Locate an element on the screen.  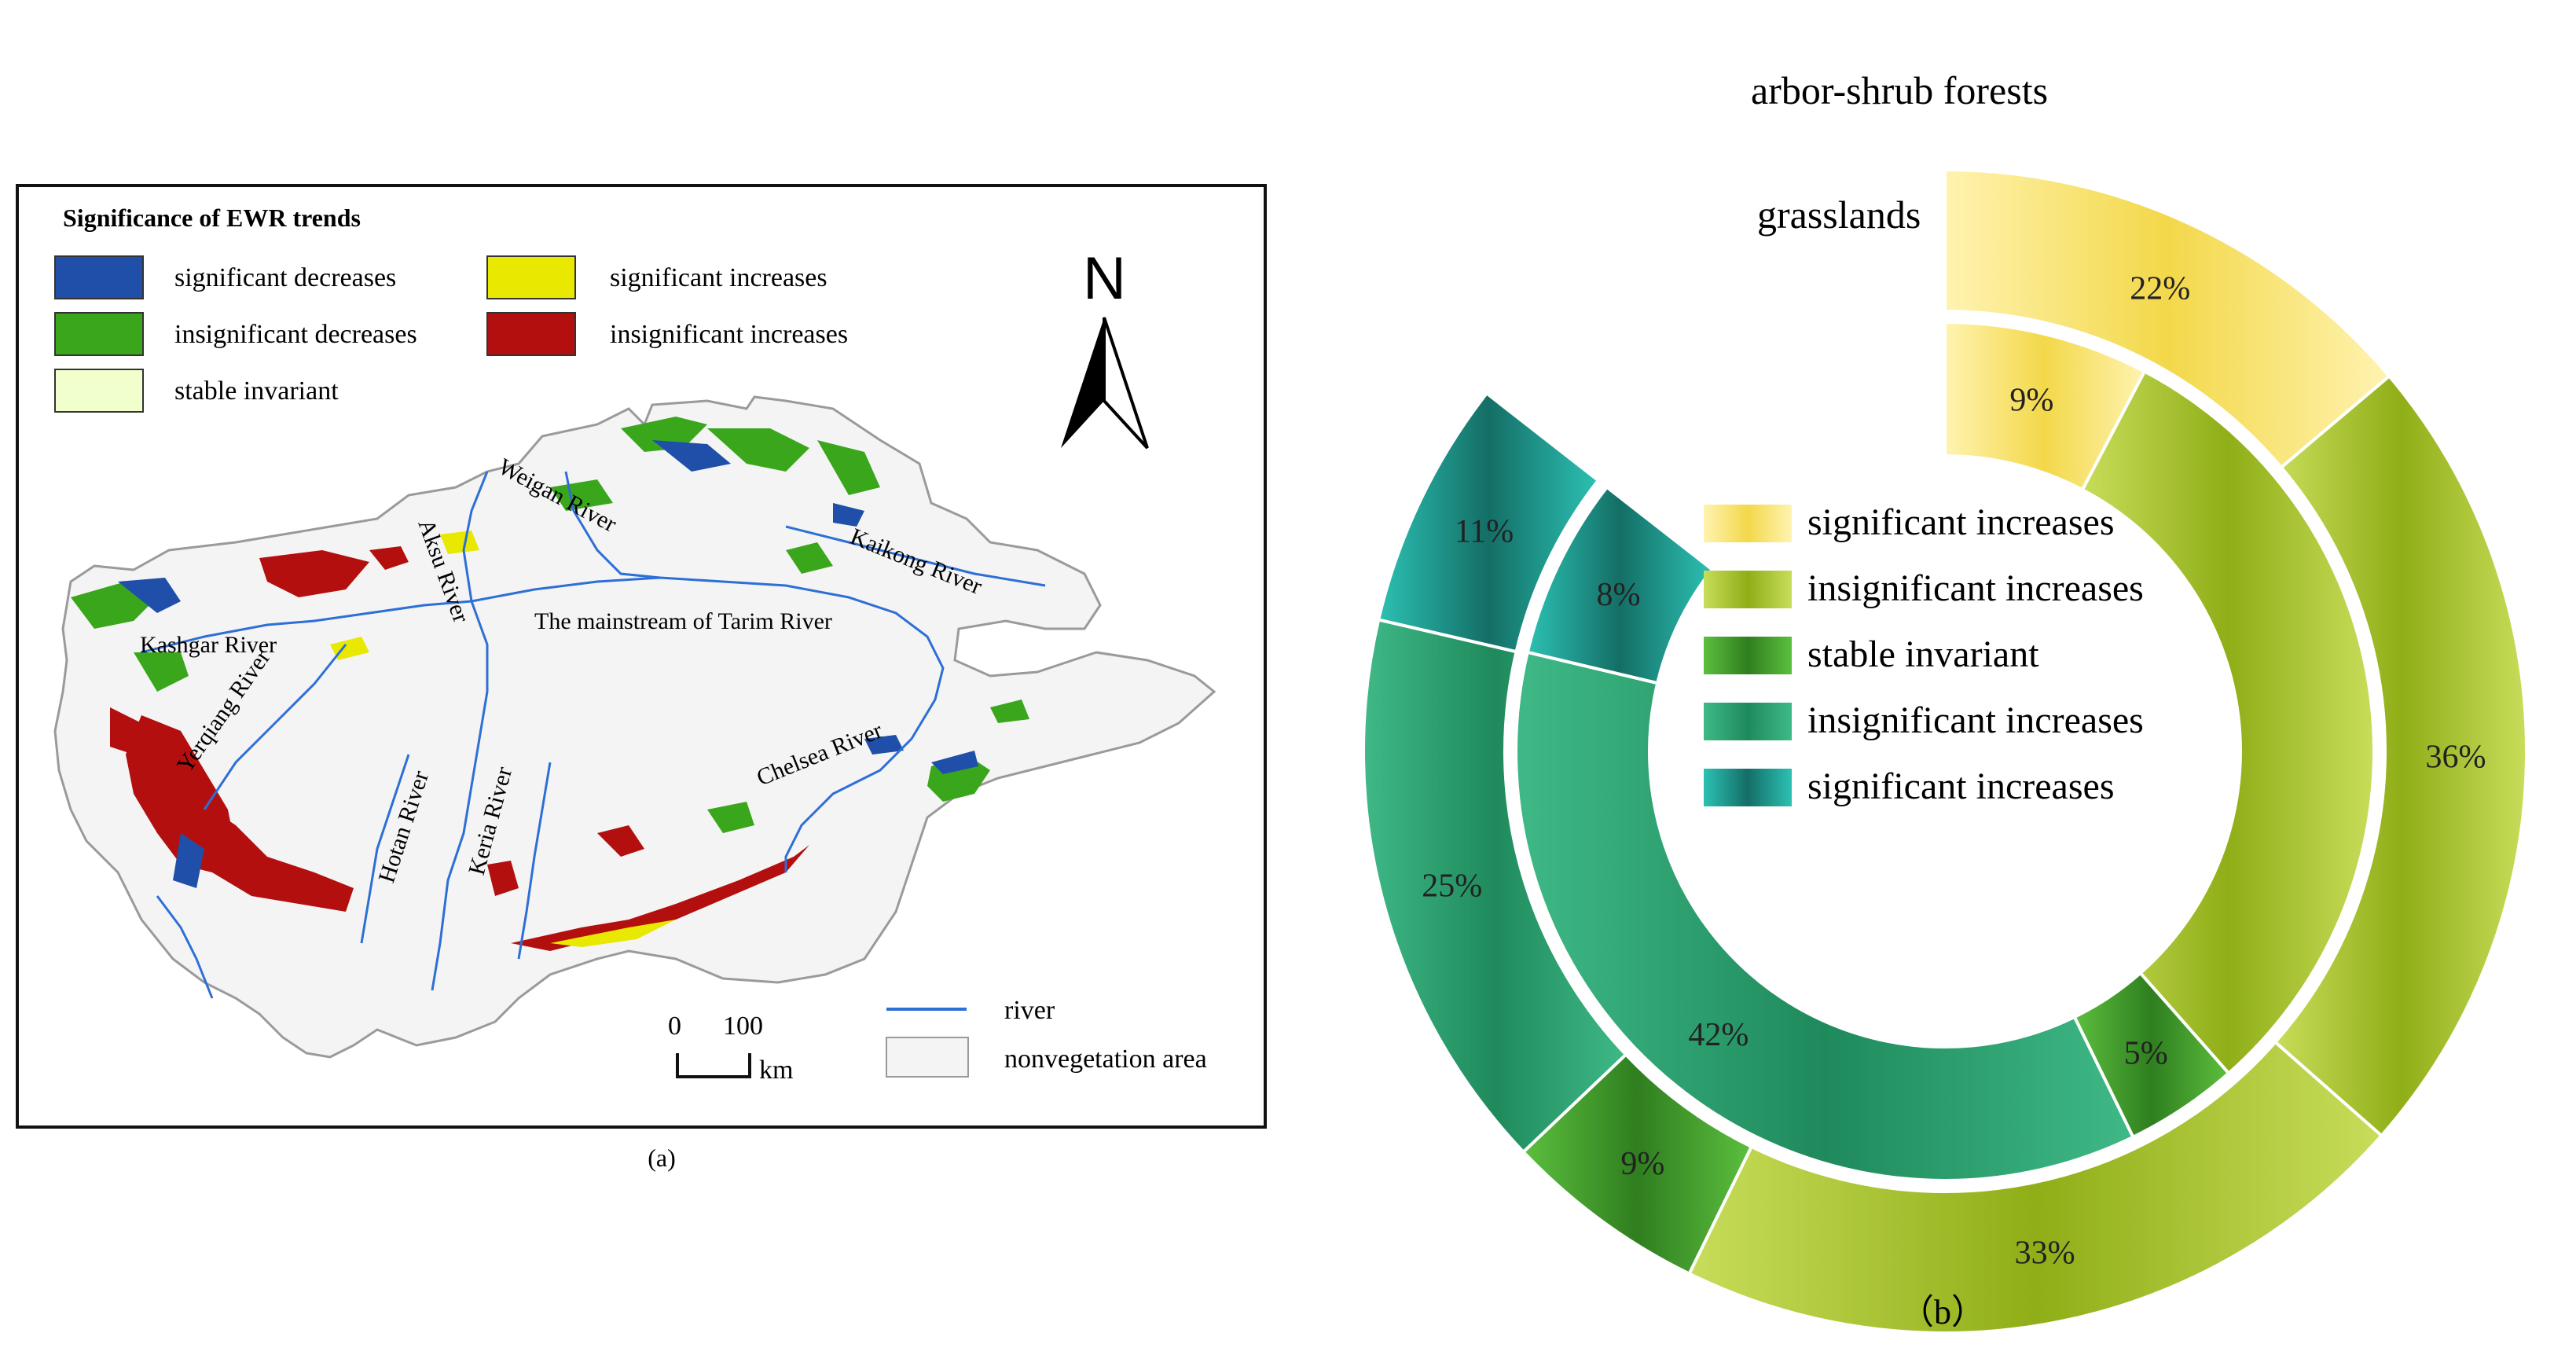
donut-legend-label-4: significant increases is located at coordinates (1961, 787).